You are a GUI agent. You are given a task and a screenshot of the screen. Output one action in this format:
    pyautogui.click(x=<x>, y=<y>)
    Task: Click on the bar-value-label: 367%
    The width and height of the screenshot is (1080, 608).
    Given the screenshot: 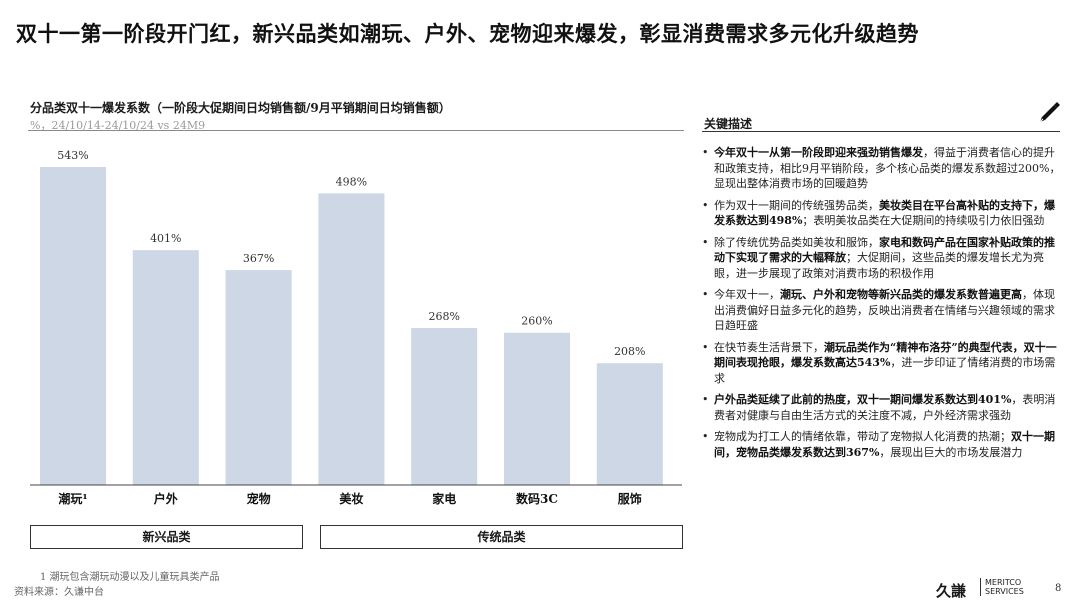 What is the action you would take?
    pyautogui.click(x=258, y=258)
    